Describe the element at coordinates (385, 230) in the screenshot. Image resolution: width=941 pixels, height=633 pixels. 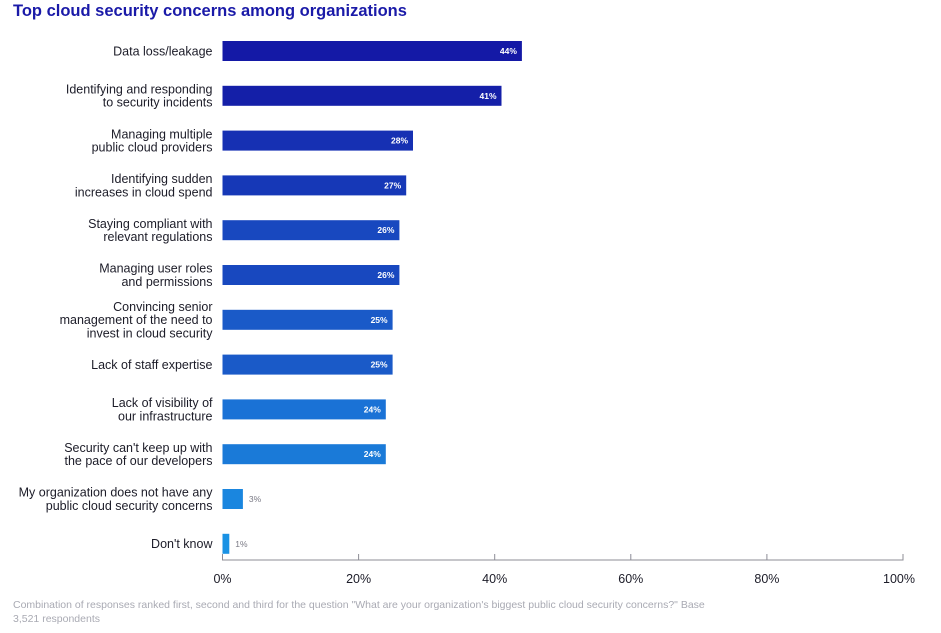
I see `value-label-5: 26%` at that location.